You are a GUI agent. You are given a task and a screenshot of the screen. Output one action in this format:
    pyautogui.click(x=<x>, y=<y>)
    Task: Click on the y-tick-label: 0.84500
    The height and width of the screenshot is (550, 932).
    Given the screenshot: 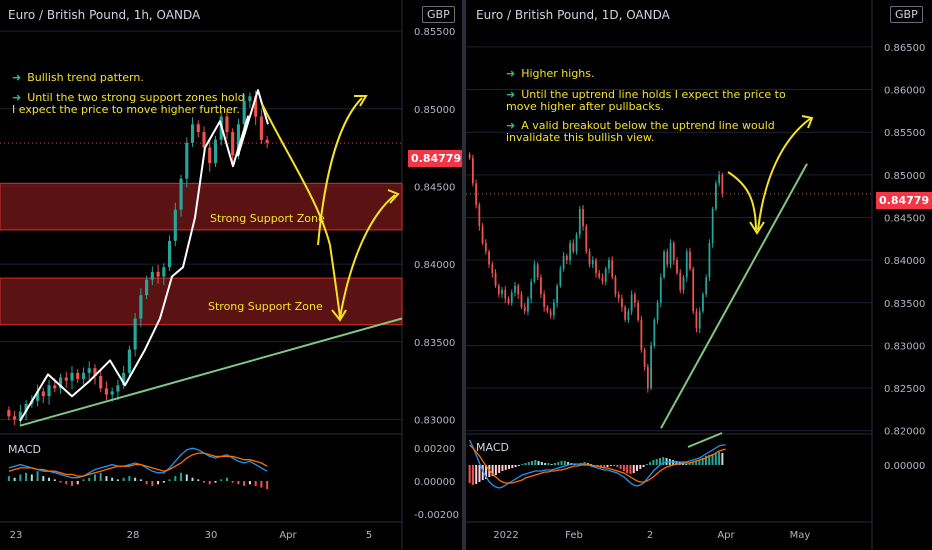 What is the action you would take?
    pyautogui.click(x=904, y=219)
    